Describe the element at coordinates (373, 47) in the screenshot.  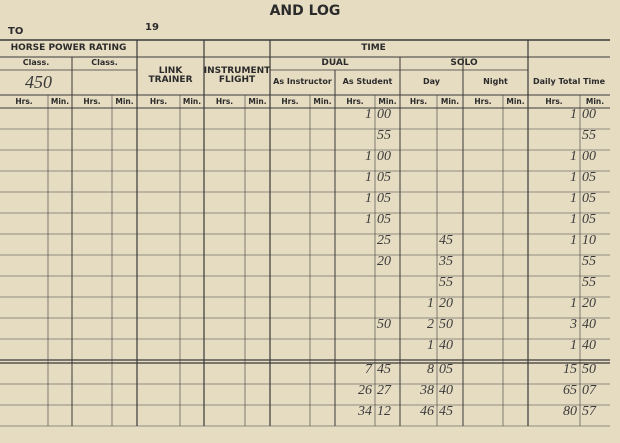
I see `time-header: TIME` at that location.